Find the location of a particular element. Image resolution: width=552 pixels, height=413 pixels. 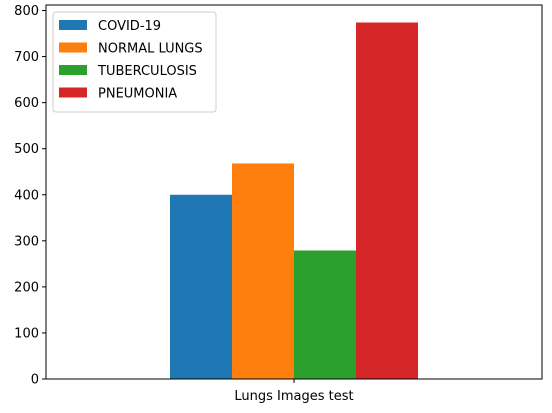

y-axis: 0 100 200 300 400 500 600 700 800 is located at coordinates (30, 196).